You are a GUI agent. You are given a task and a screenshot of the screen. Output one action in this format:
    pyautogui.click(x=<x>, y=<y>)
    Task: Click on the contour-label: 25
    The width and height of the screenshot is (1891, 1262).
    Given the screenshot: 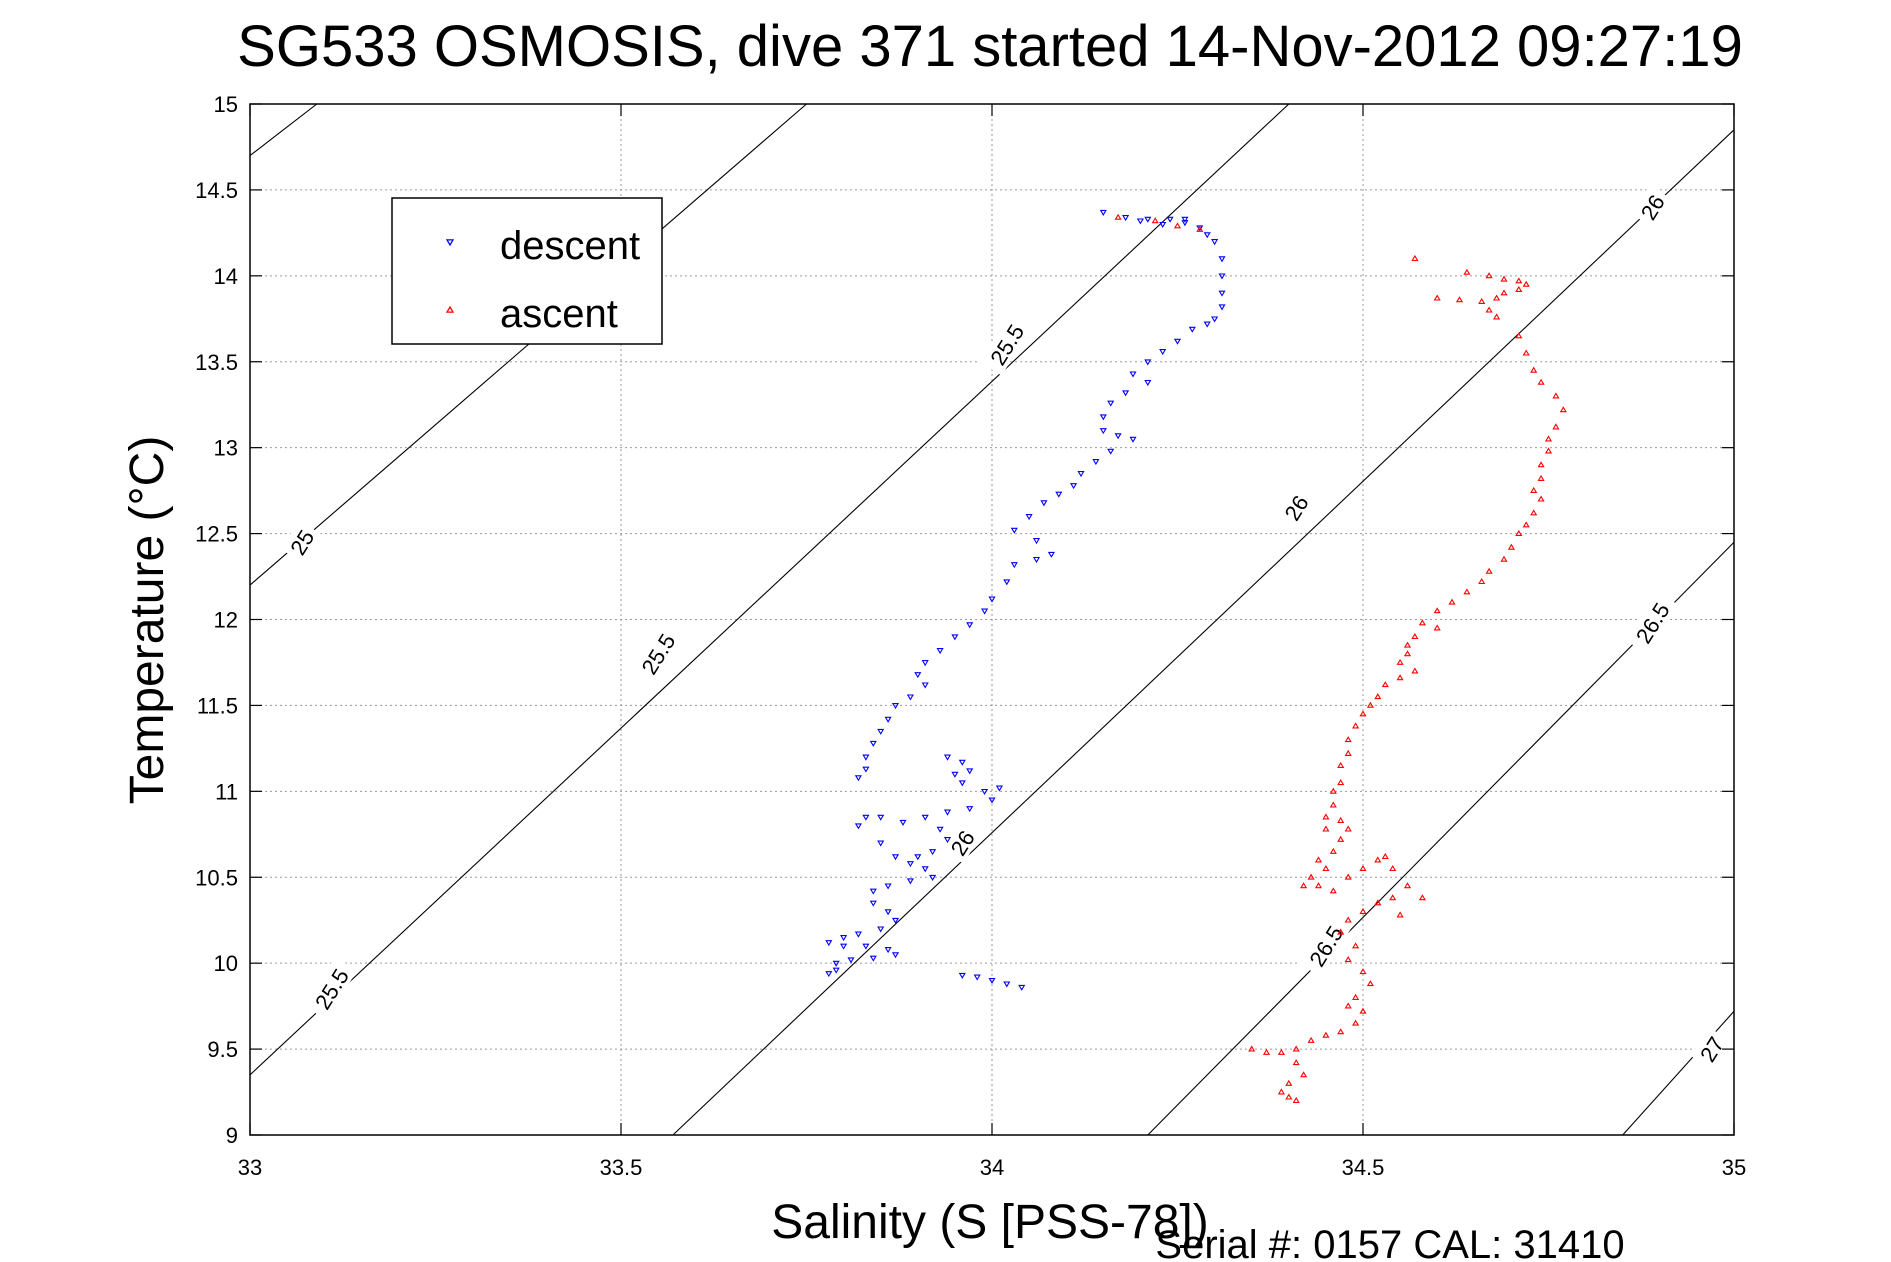 What is the action you would take?
    pyautogui.click(x=301, y=541)
    